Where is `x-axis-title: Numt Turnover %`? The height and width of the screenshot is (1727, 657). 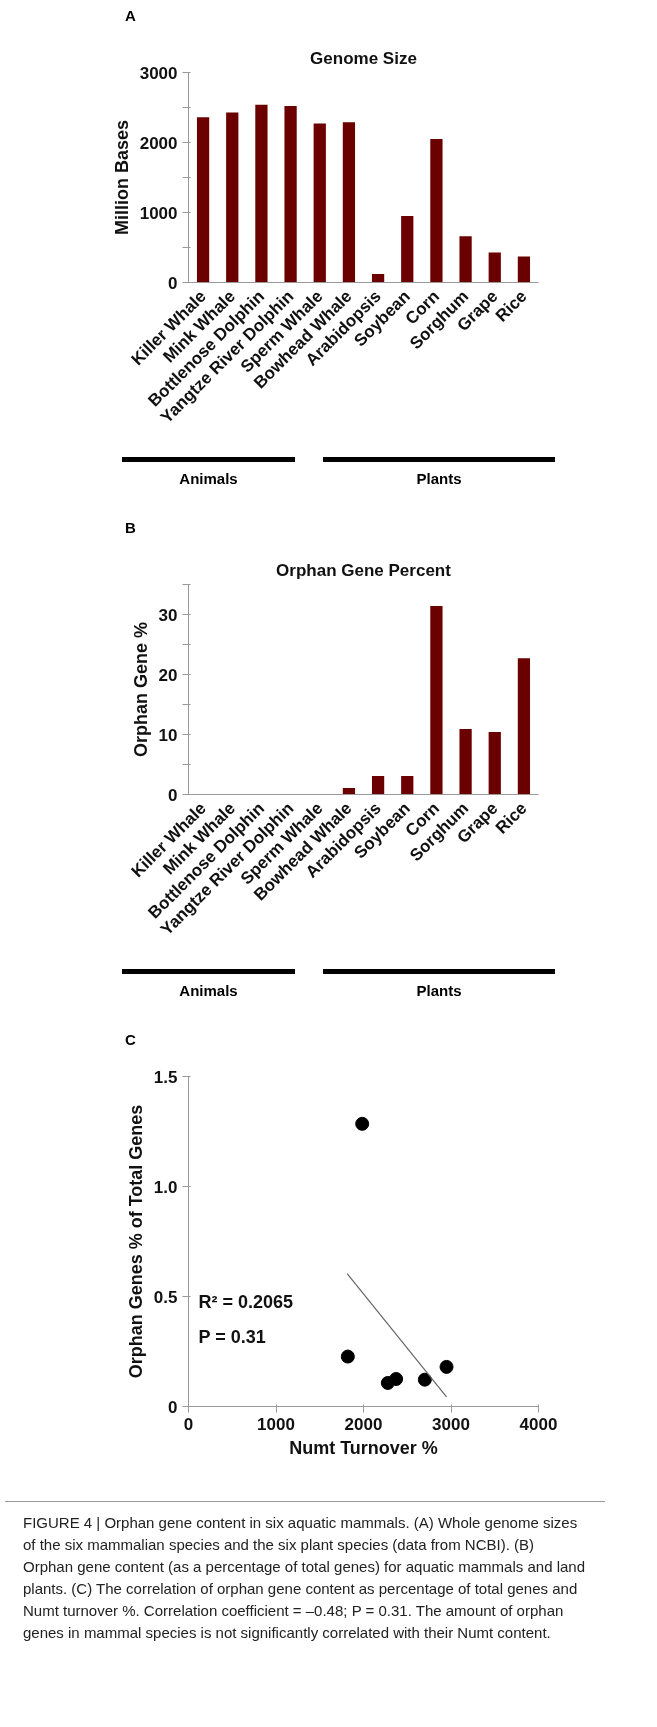 x-axis-title: Numt Turnover % is located at coordinates (363, 1447).